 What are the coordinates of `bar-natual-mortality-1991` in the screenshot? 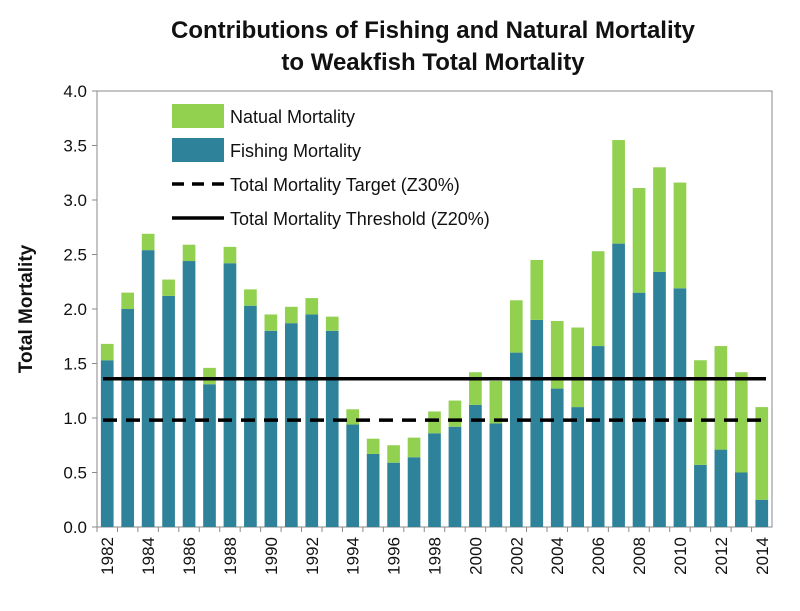 It's located at (291, 315).